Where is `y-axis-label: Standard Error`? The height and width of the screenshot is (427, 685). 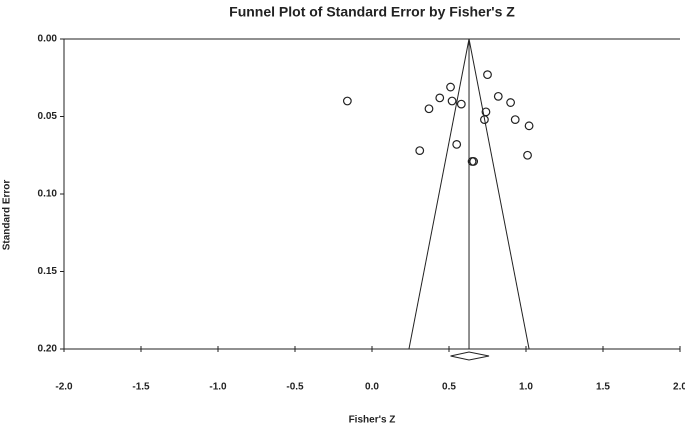
y-axis-label: Standard Error is located at coordinates (7, 215).